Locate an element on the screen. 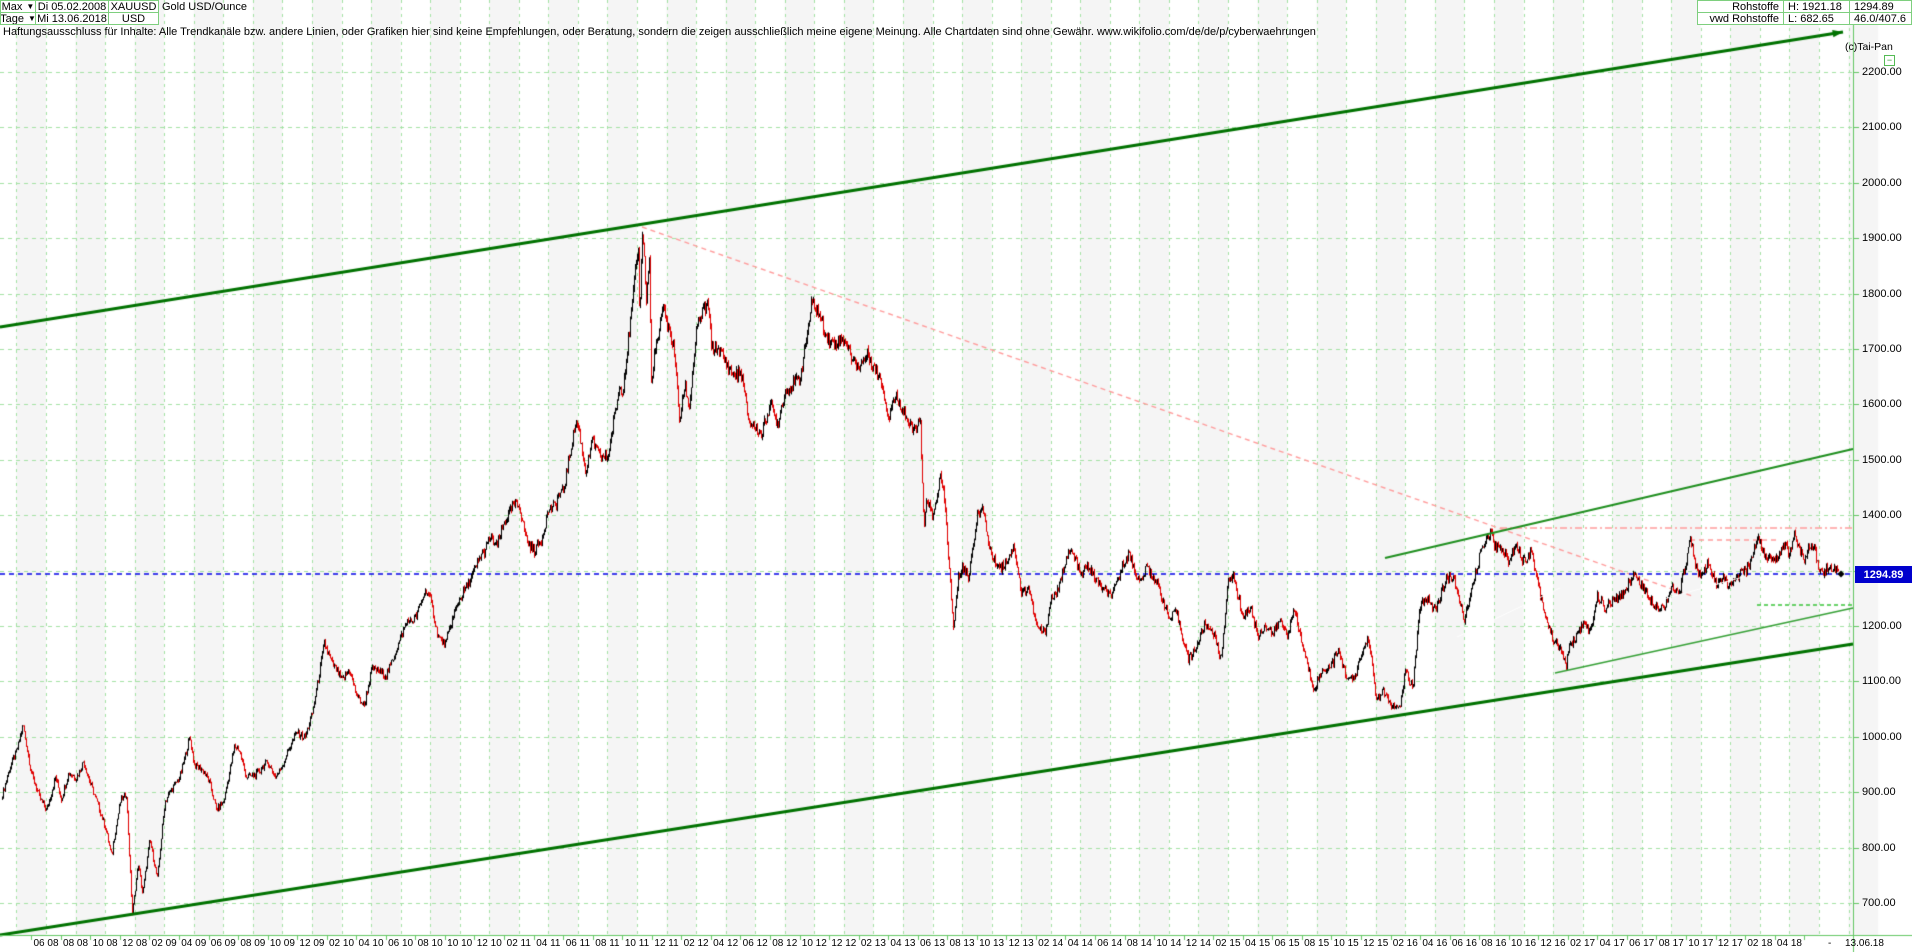 The width and height of the screenshot is (1912, 952). x-axis-label: 04 18 is located at coordinates (1789, 943).